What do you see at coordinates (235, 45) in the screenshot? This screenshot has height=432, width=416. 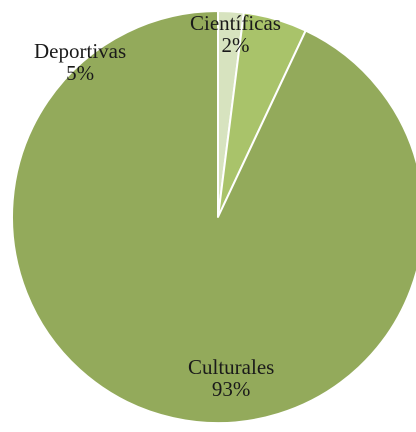 I see `slice-label-cientificas-pct: 2%` at bounding box center [235, 45].